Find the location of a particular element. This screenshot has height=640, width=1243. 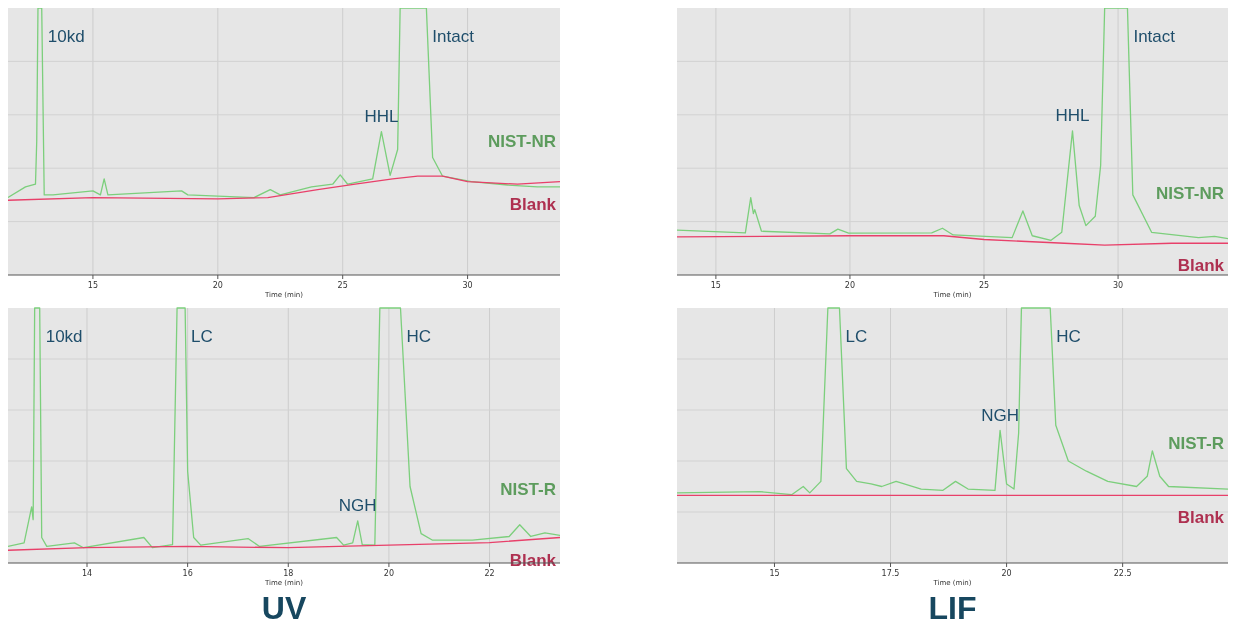

x-tick-label: 17.5 is located at coordinates (890, 573).